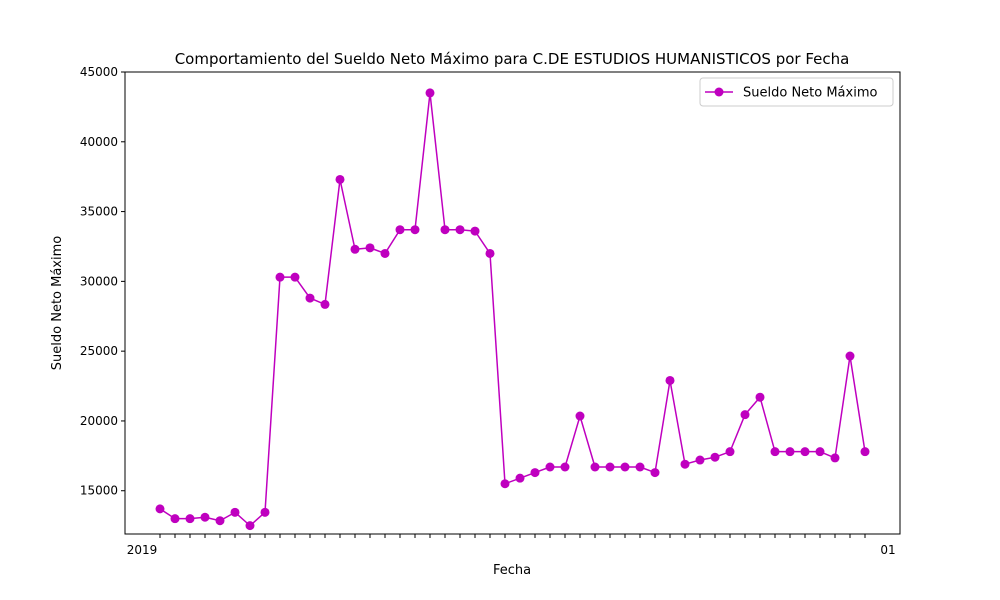 The image size is (1000, 600). Describe the element at coordinates (57, 303) in the screenshot. I see `y-axis-label: Sueldo Neto Máximo` at that location.